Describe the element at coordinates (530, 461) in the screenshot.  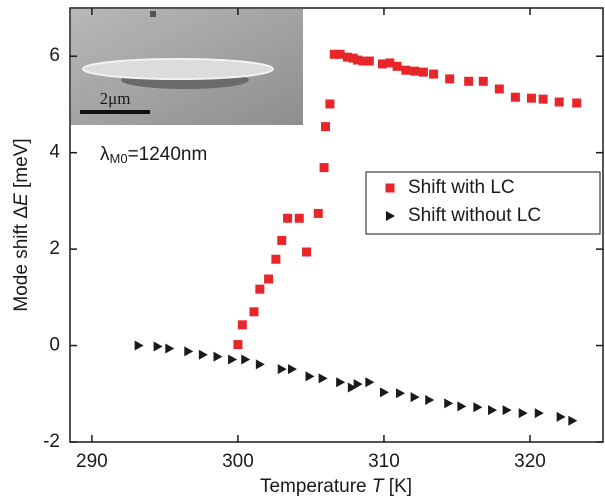
I see `x-tick-label: 320` at that location.